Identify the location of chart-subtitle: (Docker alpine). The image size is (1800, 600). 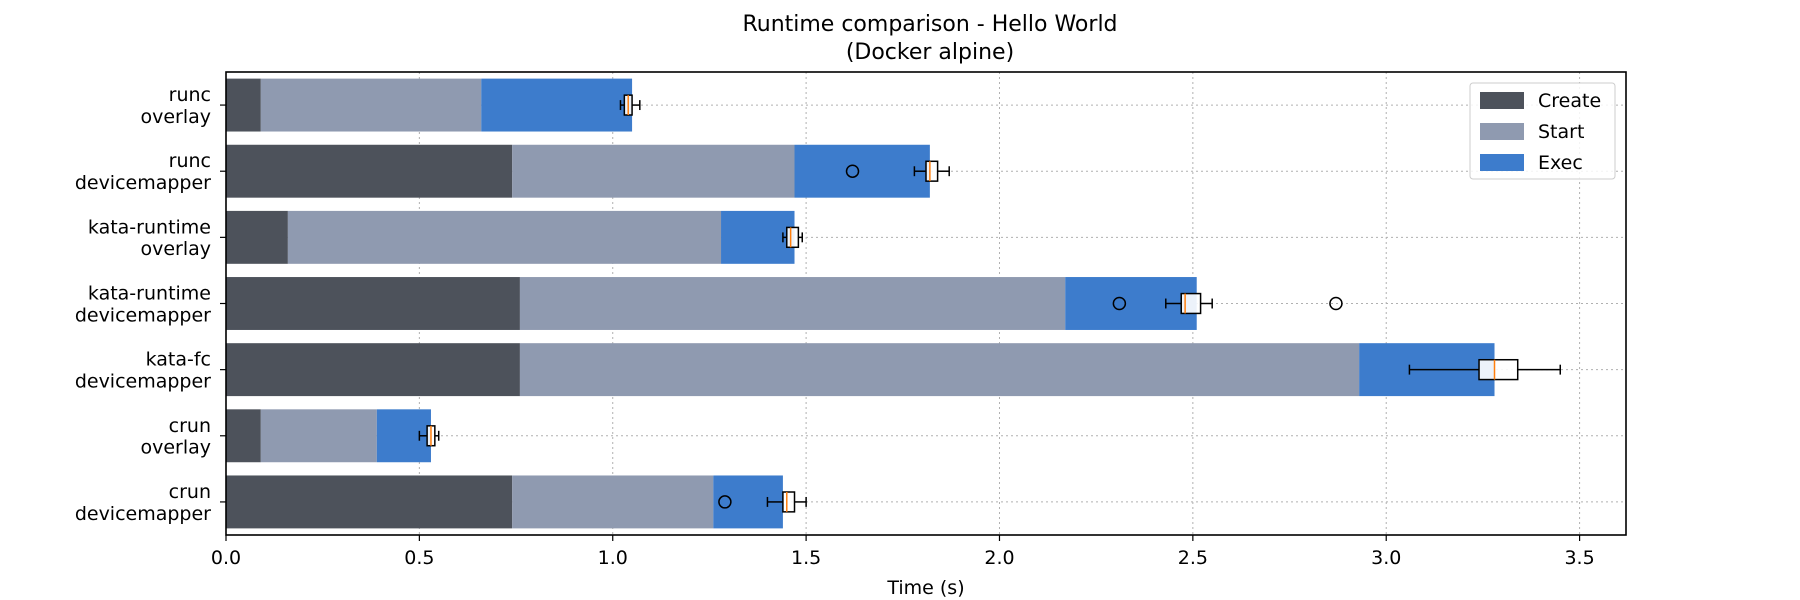
(930, 52).